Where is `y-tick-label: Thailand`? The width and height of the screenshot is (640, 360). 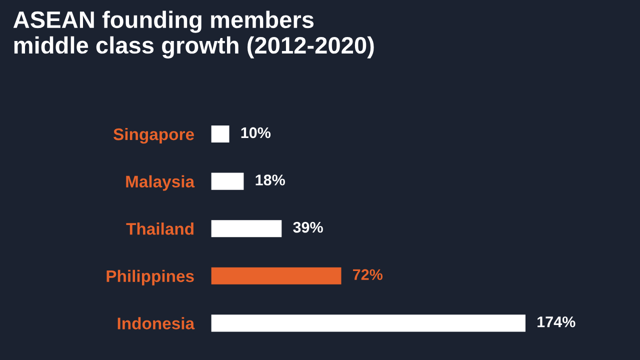
y-tick-label: Thailand is located at coordinates (160, 228).